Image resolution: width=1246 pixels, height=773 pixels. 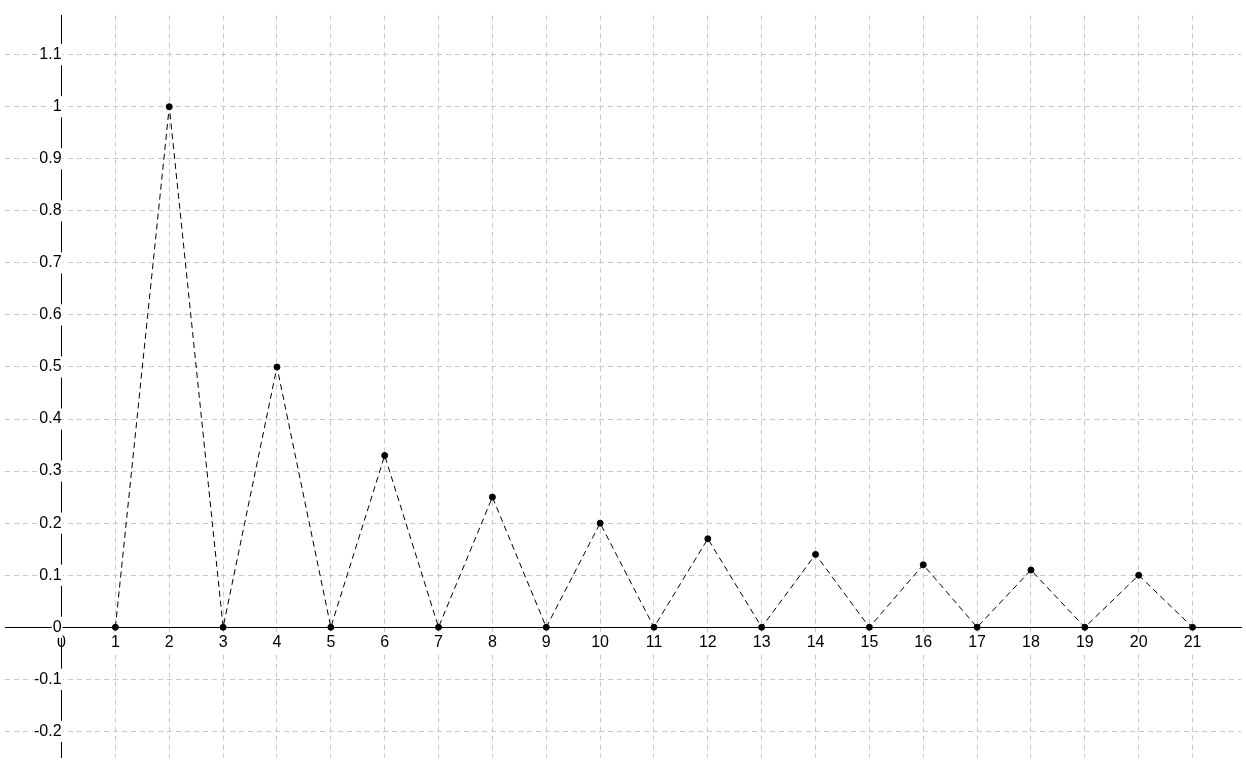 I want to click on y-tick-label: 0.3, so click(x=50, y=470).